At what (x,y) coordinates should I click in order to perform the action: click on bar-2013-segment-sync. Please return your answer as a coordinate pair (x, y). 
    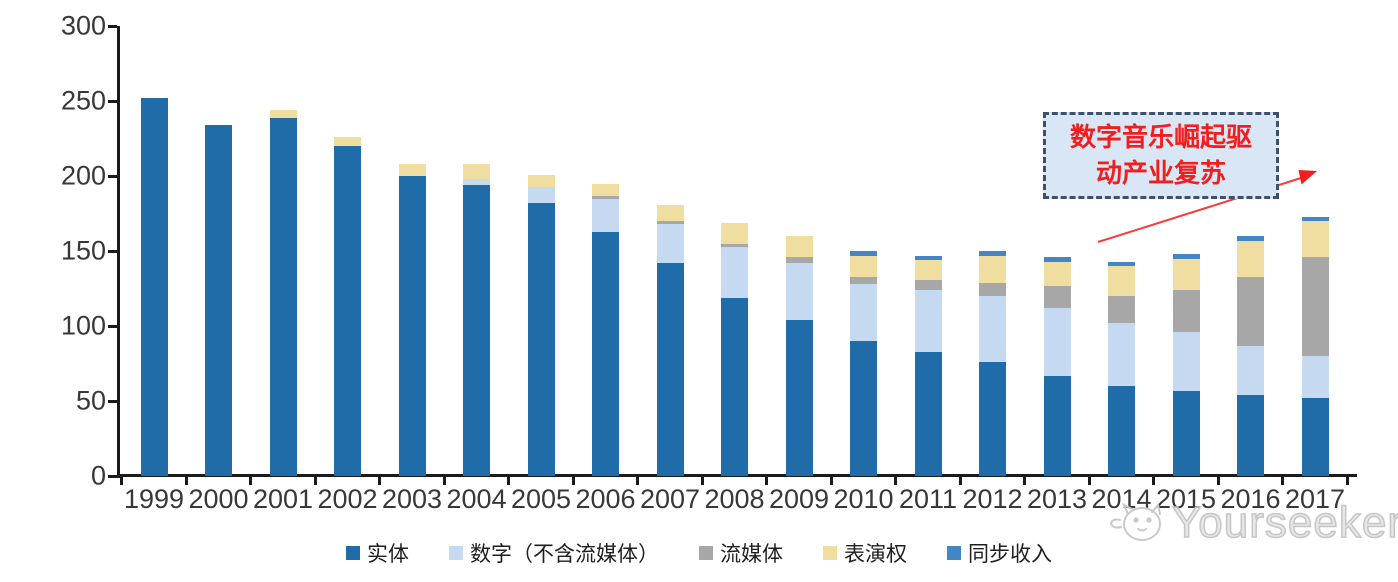
    Looking at the image, I should click on (1057, 259).